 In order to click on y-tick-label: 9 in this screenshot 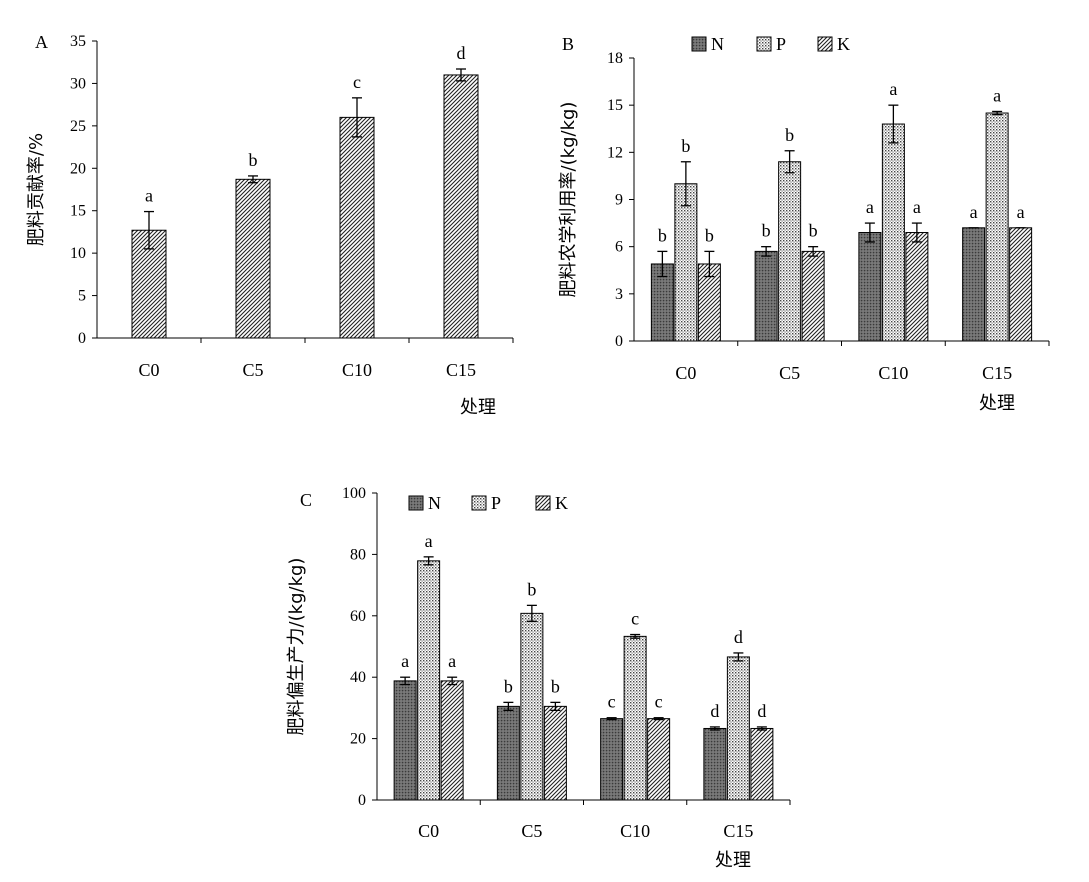, I will do `click(619, 200)`.